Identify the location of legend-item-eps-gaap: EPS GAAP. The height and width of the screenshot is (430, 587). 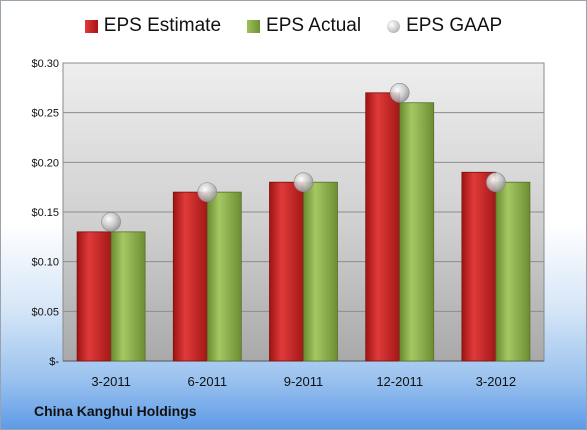
(444, 26).